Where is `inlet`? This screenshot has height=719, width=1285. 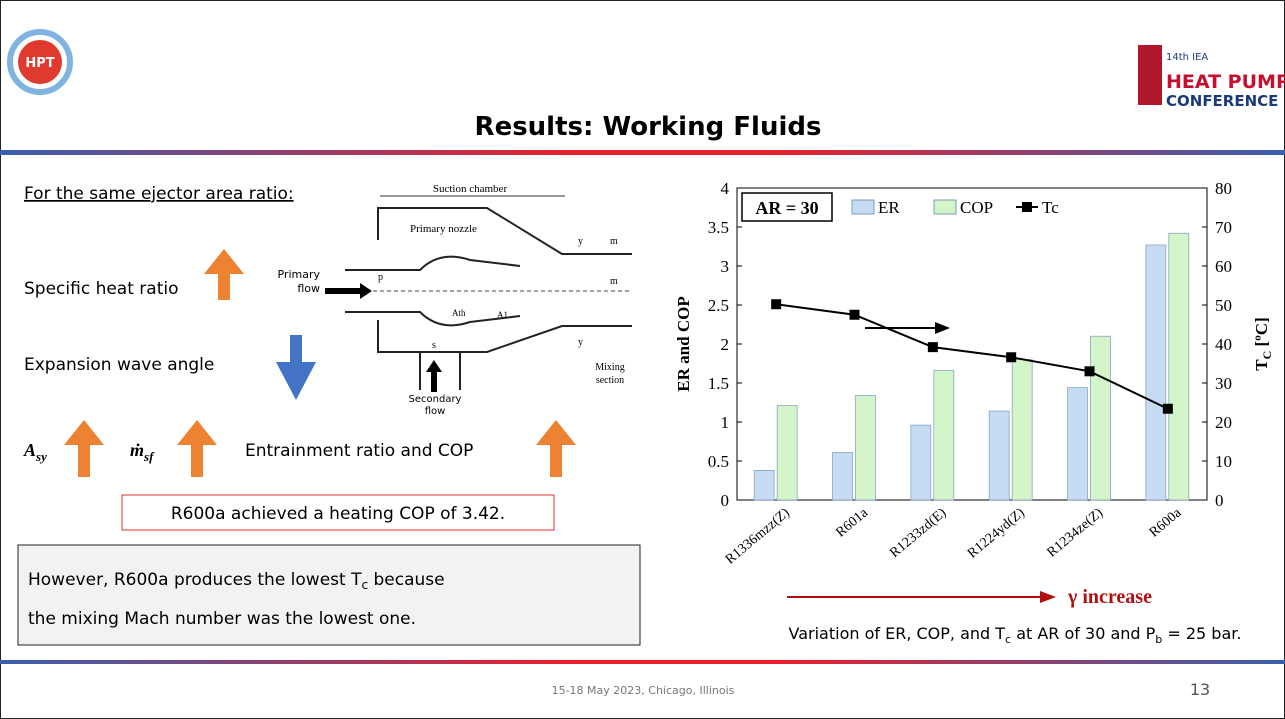 inlet is located at coordinates (440, 371).